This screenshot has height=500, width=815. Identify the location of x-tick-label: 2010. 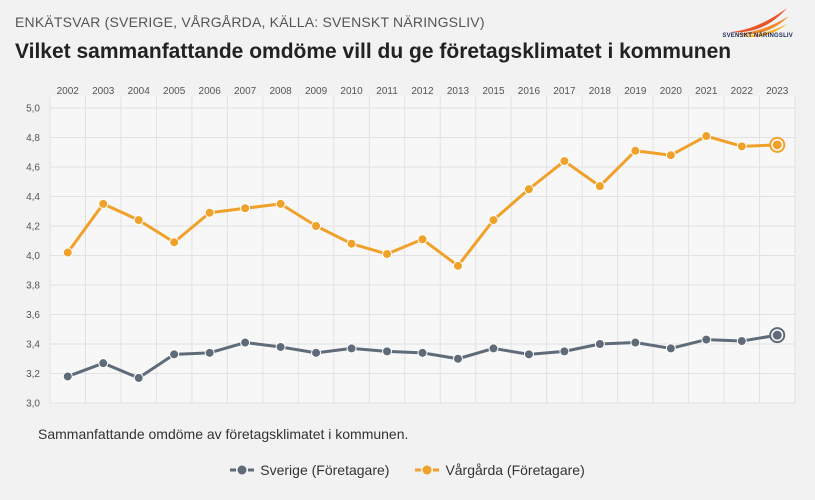
(351, 91).